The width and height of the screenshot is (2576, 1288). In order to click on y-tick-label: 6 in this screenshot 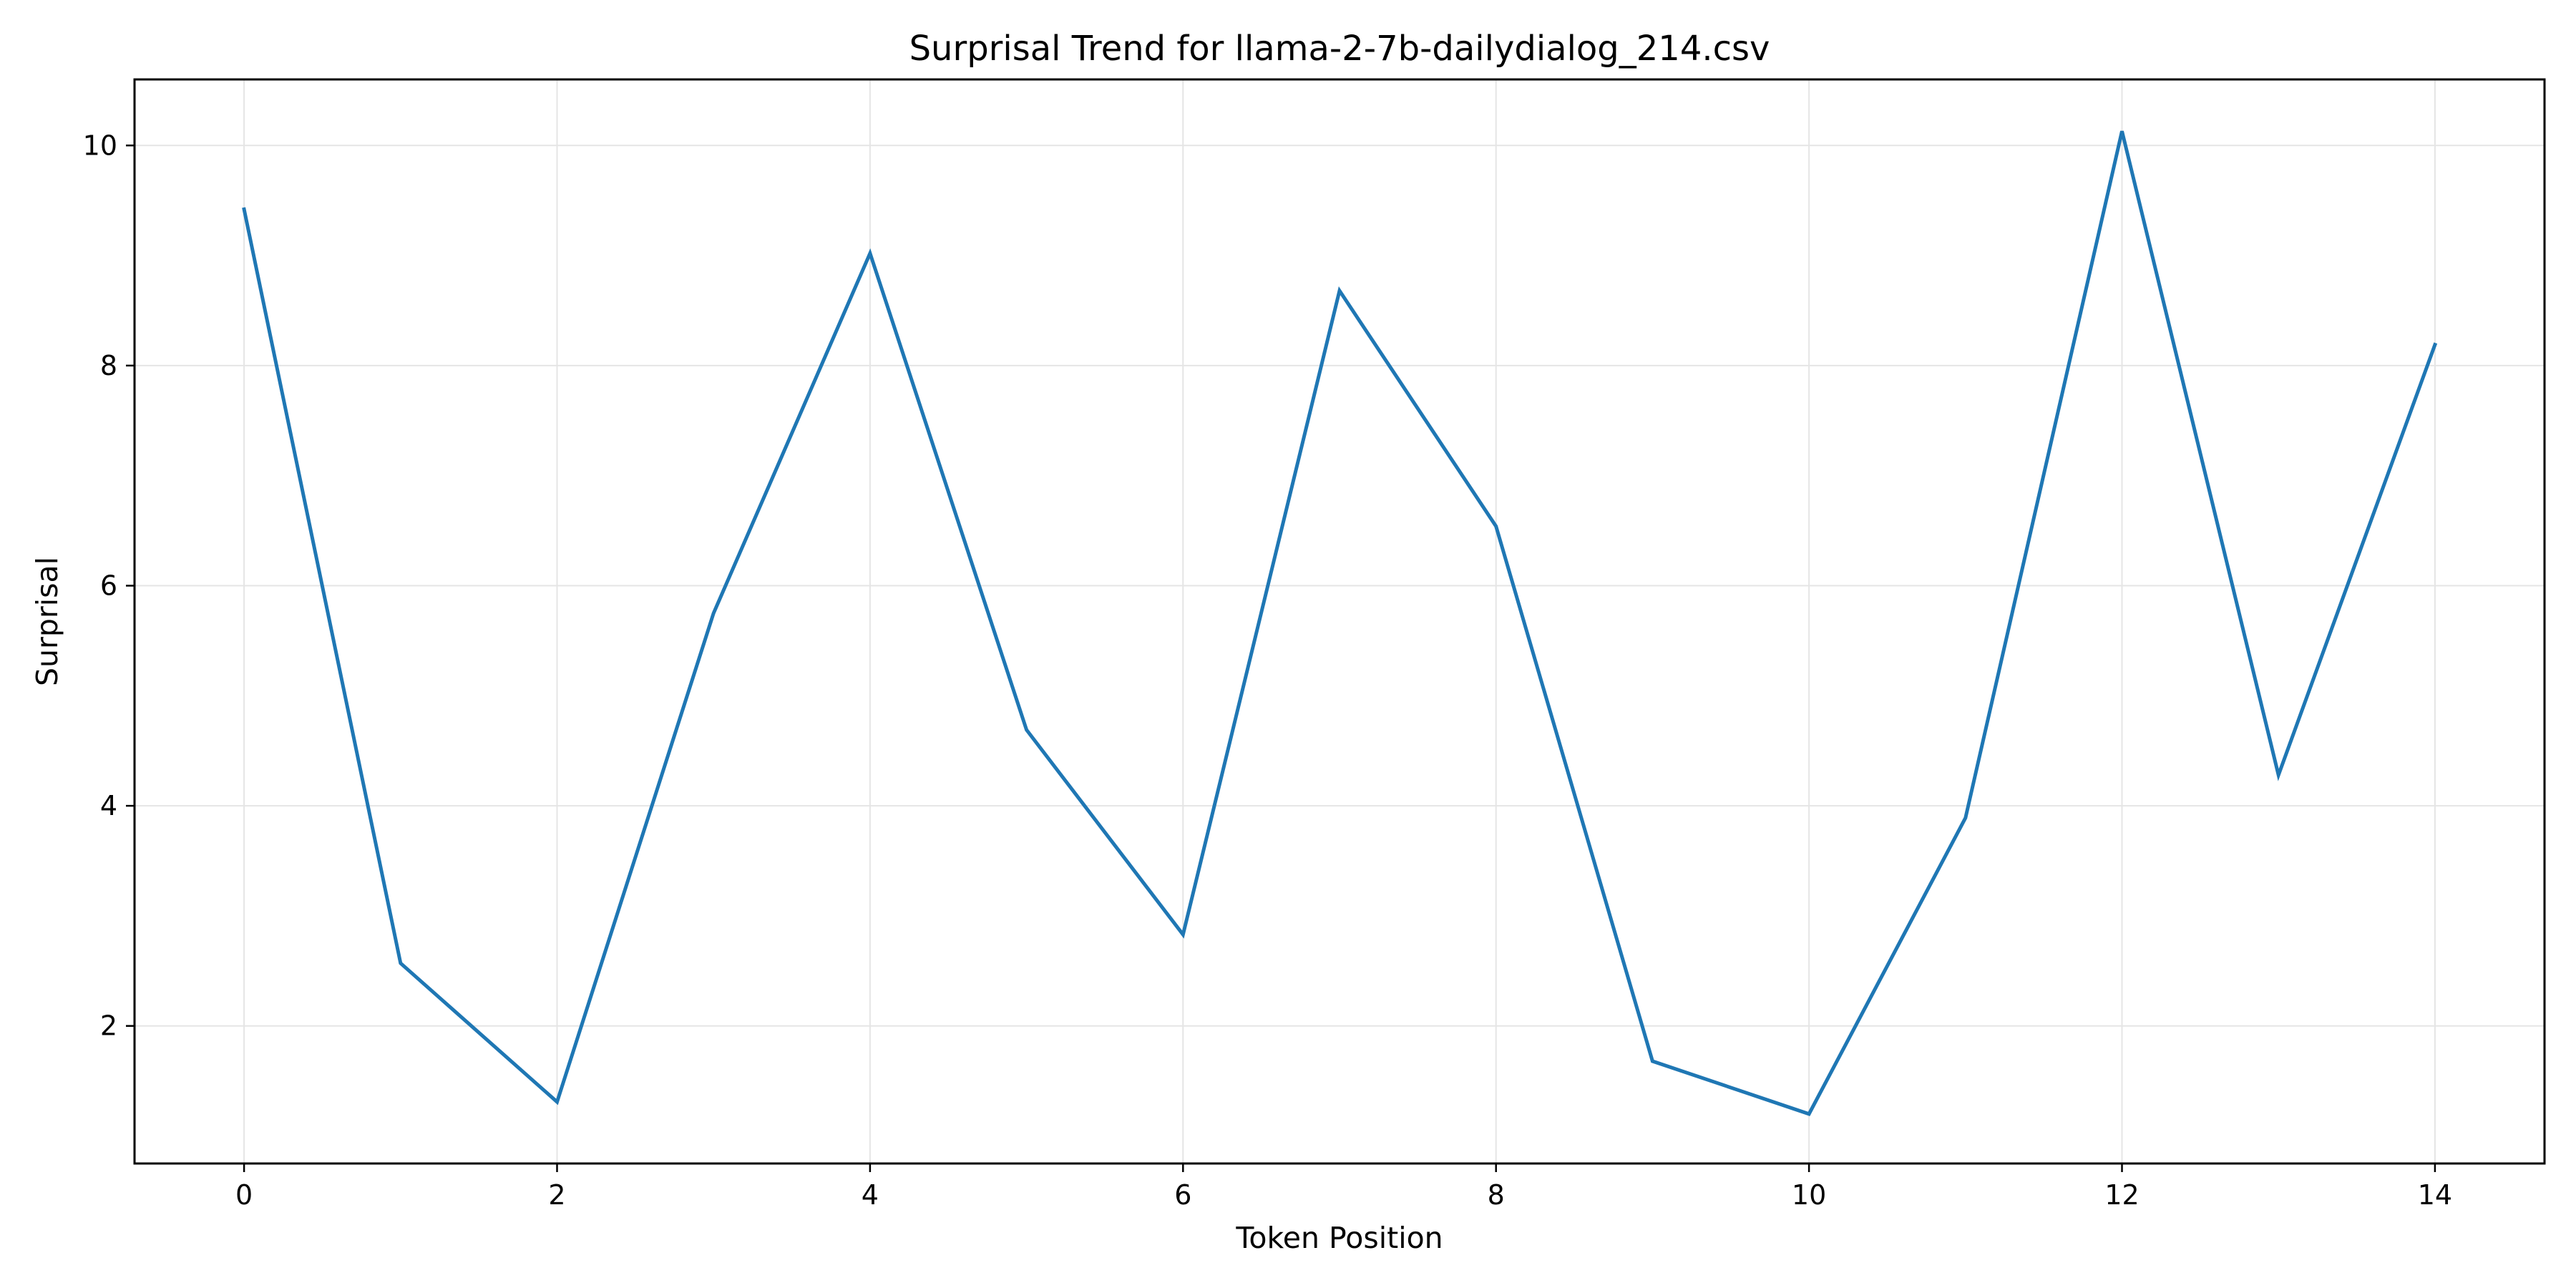, I will do `click(108, 586)`.